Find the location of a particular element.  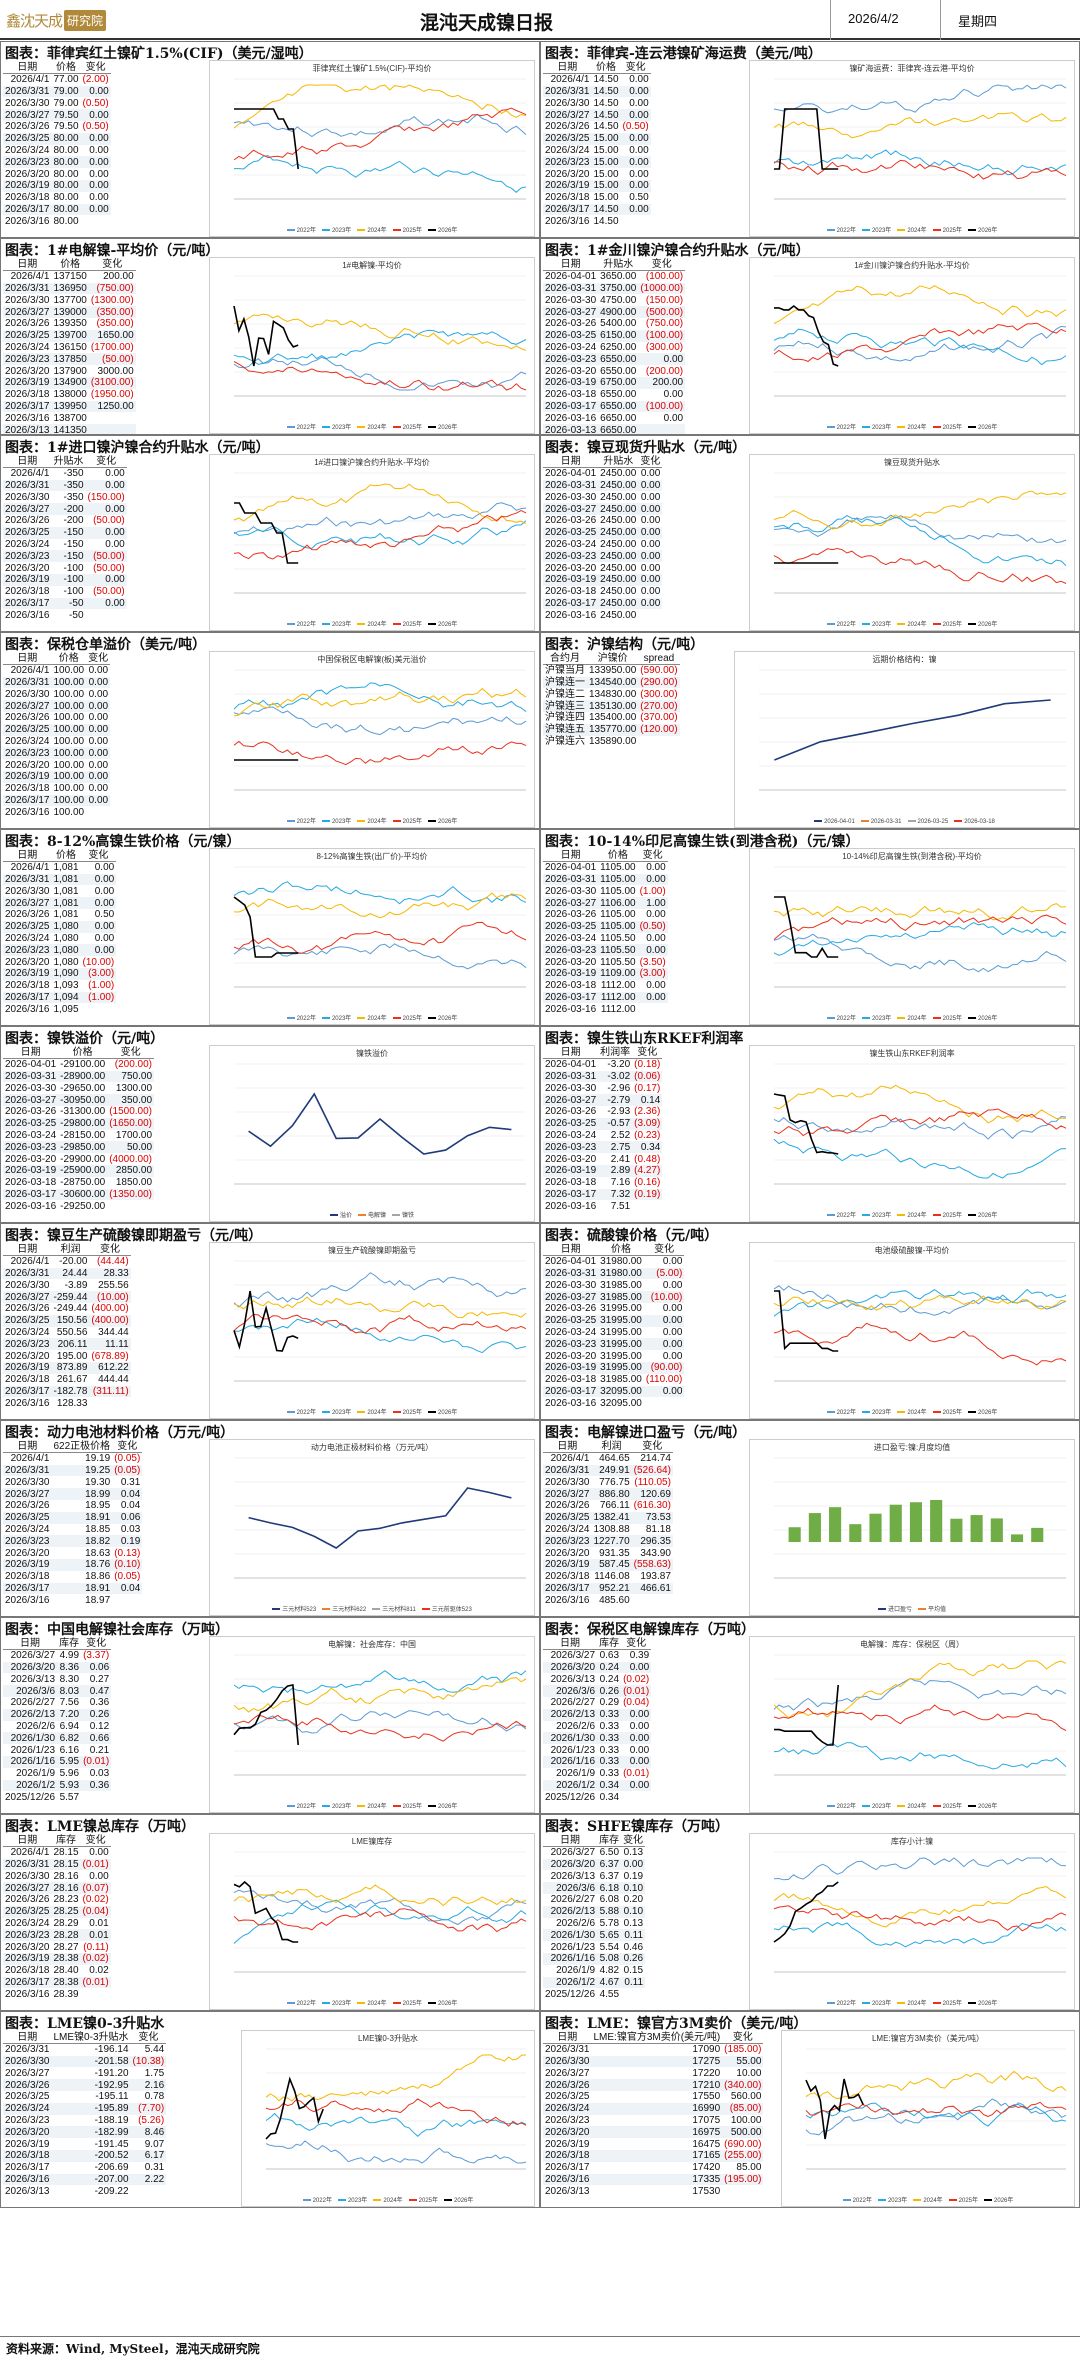

legend-label: 2026年 is located at coordinates (988, 231).